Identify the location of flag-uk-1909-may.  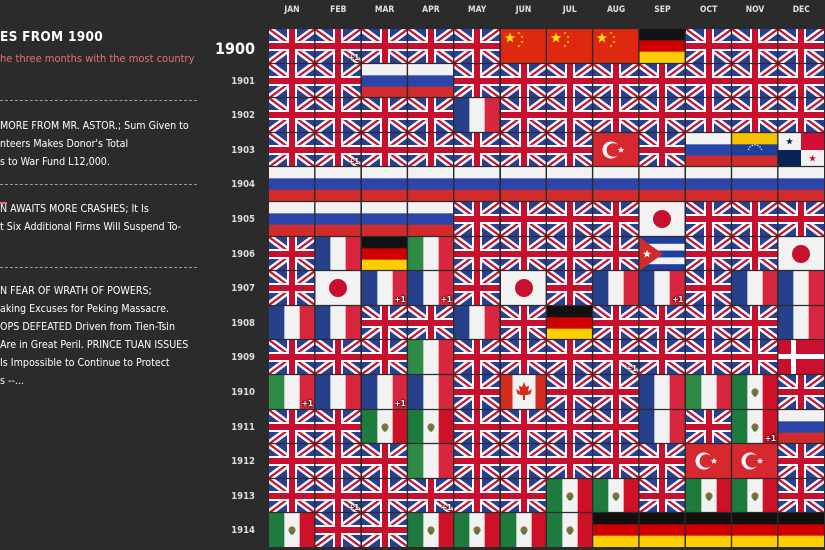
(477, 357).